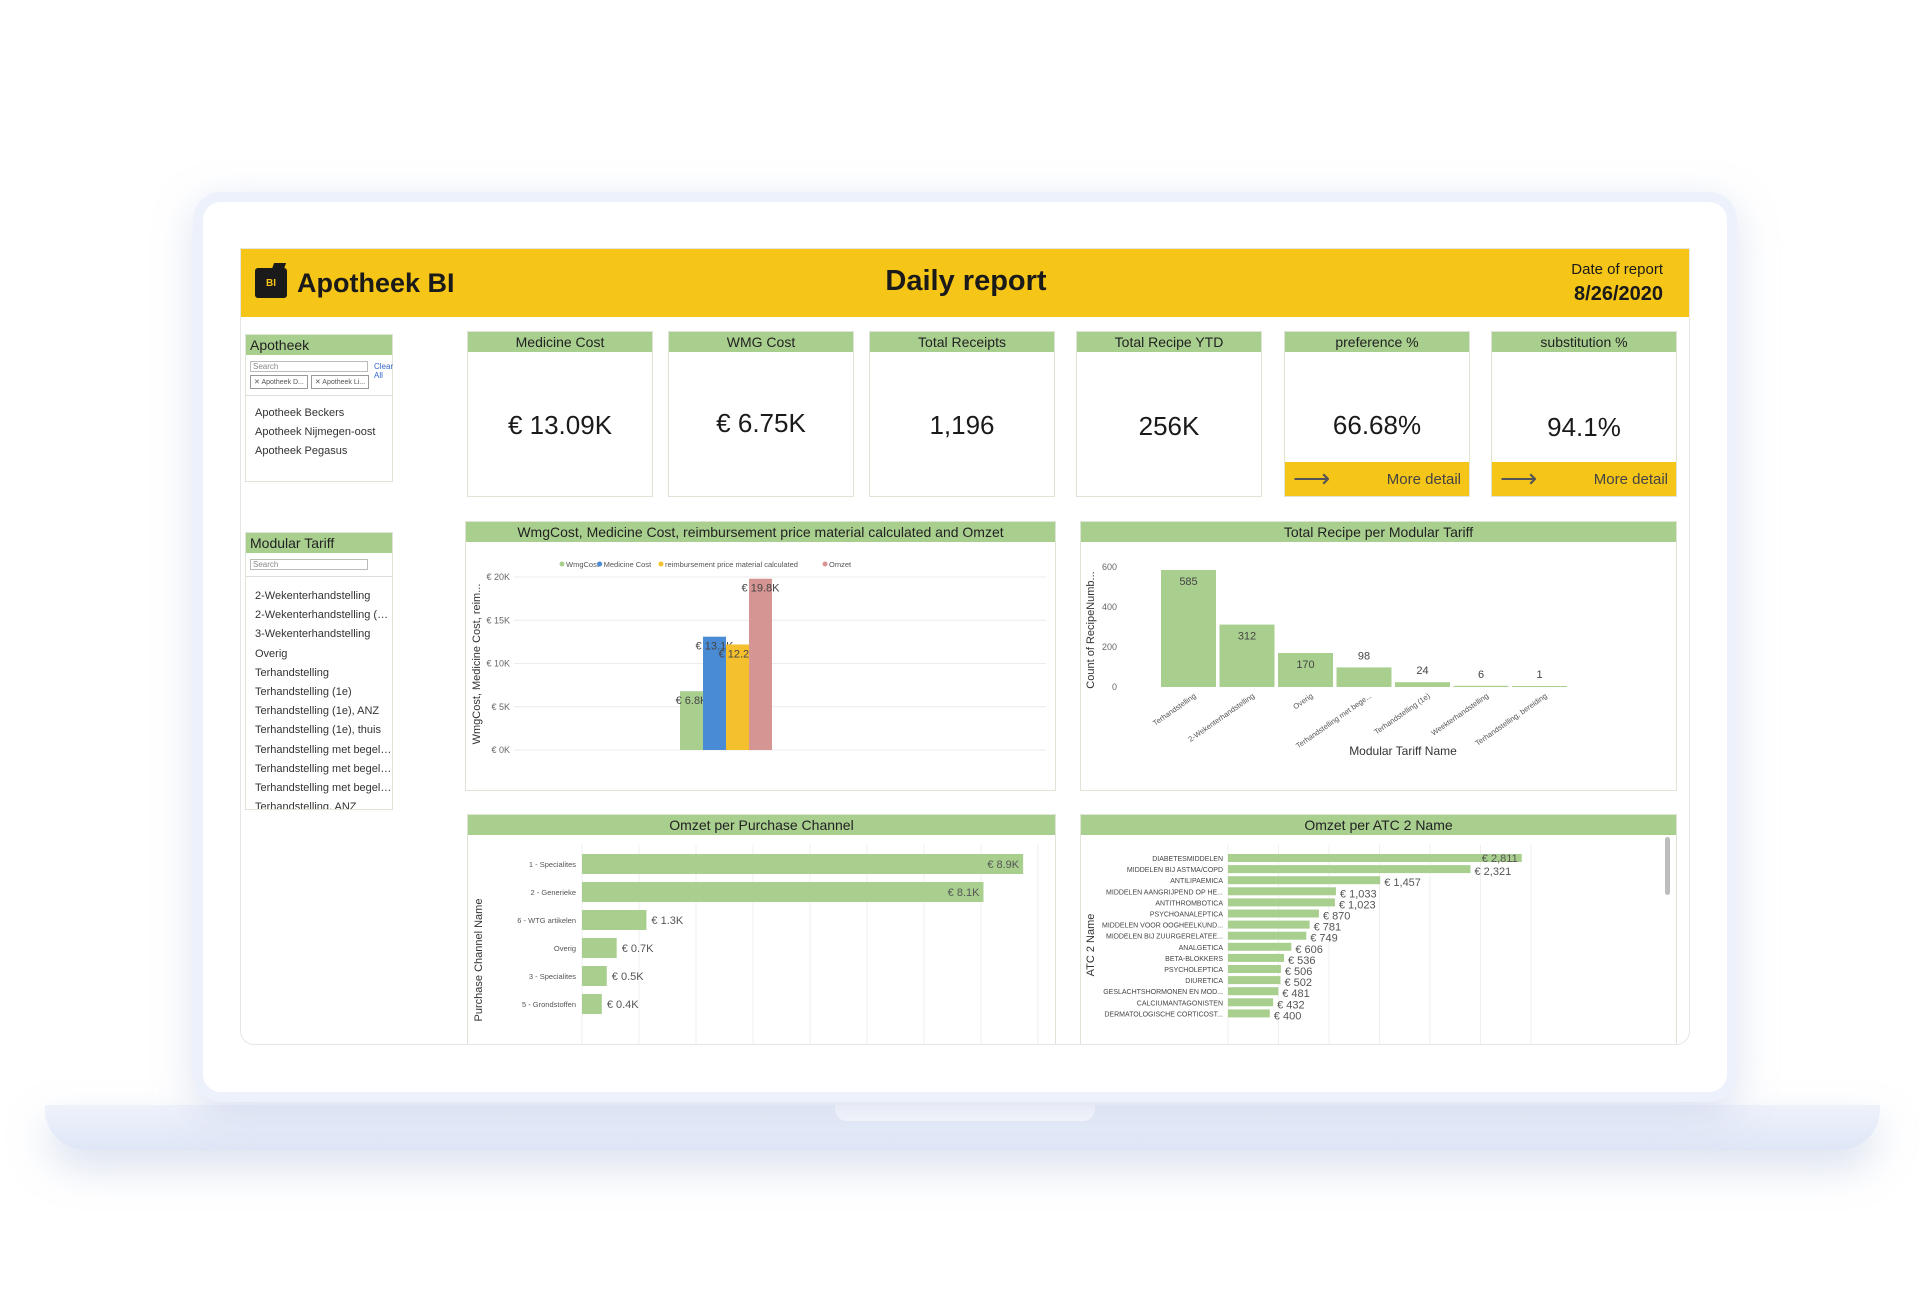 This screenshot has height=1294, width=1925. Describe the element at coordinates (552, 976) in the screenshot. I see `y-tick-label: 3 - Specialites` at that location.